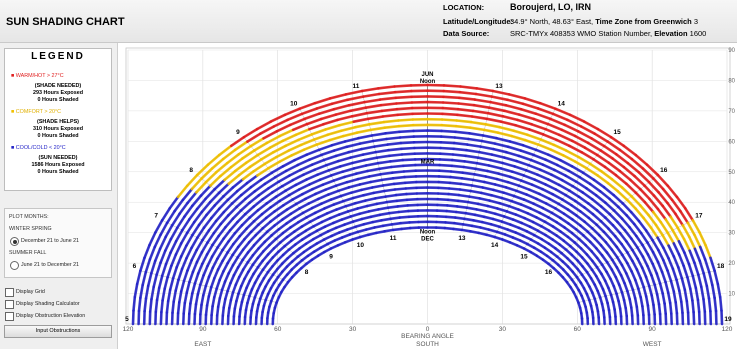  Describe the element at coordinates (50, 241) in the screenshot. I see `radio-dec-jun-label: December 21 to June 21` at that location.